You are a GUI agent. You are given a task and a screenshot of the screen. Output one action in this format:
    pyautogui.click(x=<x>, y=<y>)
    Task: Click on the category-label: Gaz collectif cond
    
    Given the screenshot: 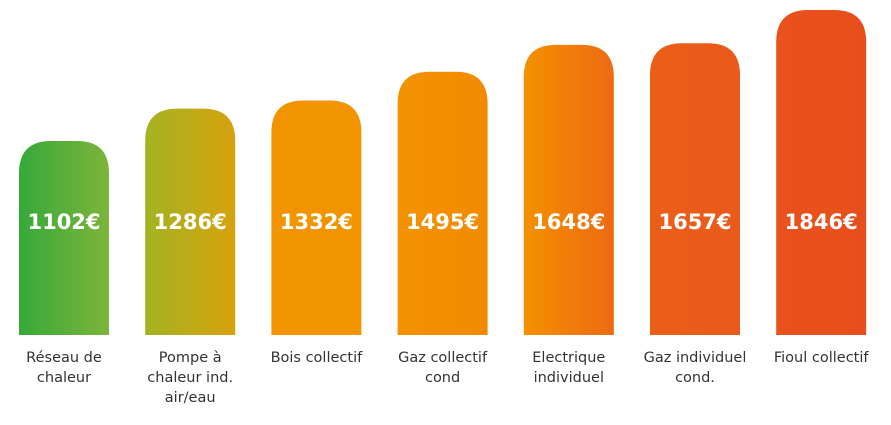 What is the action you would take?
    pyautogui.click(x=443, y=368)
    